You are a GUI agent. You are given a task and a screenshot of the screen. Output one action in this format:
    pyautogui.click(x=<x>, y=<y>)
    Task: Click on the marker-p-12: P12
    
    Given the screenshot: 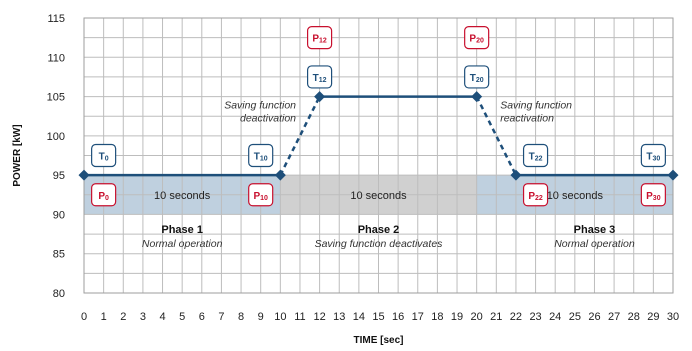 What is the action you would take?
    pyautogui.click(x=320, y=38)
    